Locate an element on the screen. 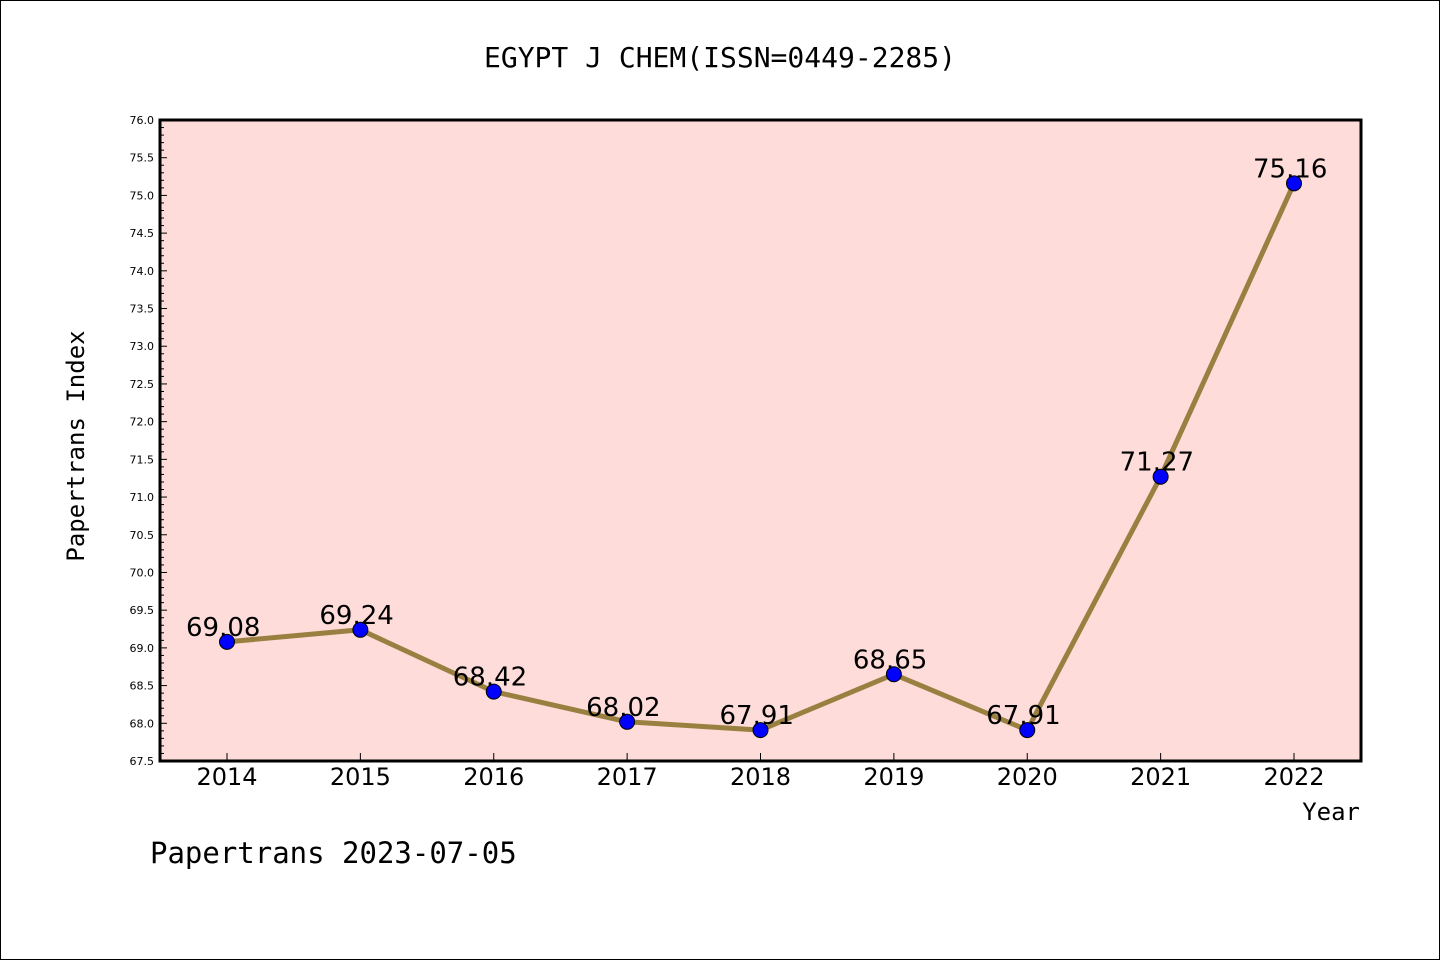 This screenshot has height=960, width=1440. y-tick-label: 74.5 is located at coordinates (142, 233).